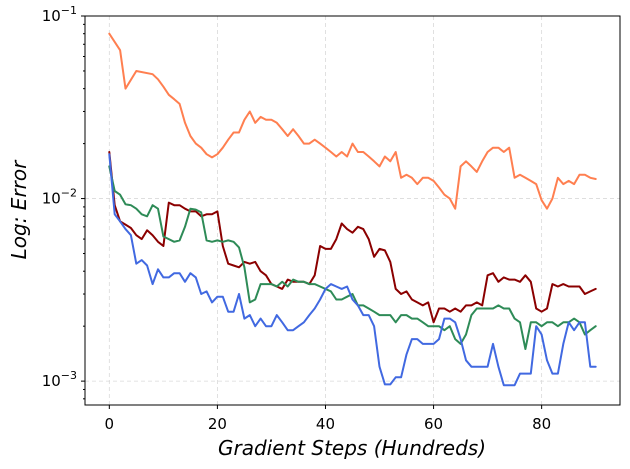 The height and width of the screenshot is (469, 630). Describe the element at coordinates (19, 209) in the screenshot. I see `y-axis-title: Log: Error` at that location.